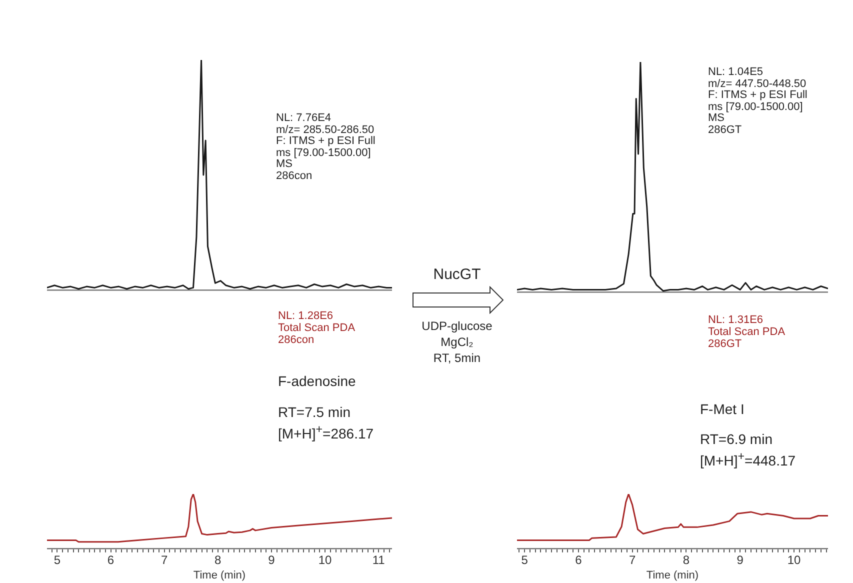 Image resolution: width=853 pixels, height=583 pixels. Describe the element at coordinates (326, 432) in the screenshot. I see `text: [M+H]$^{+}$=286.17` at that location.